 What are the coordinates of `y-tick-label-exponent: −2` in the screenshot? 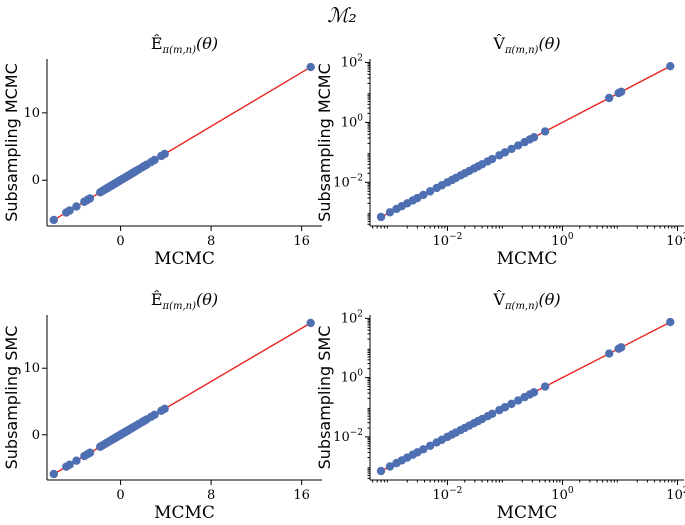 It's located at (356, 433).